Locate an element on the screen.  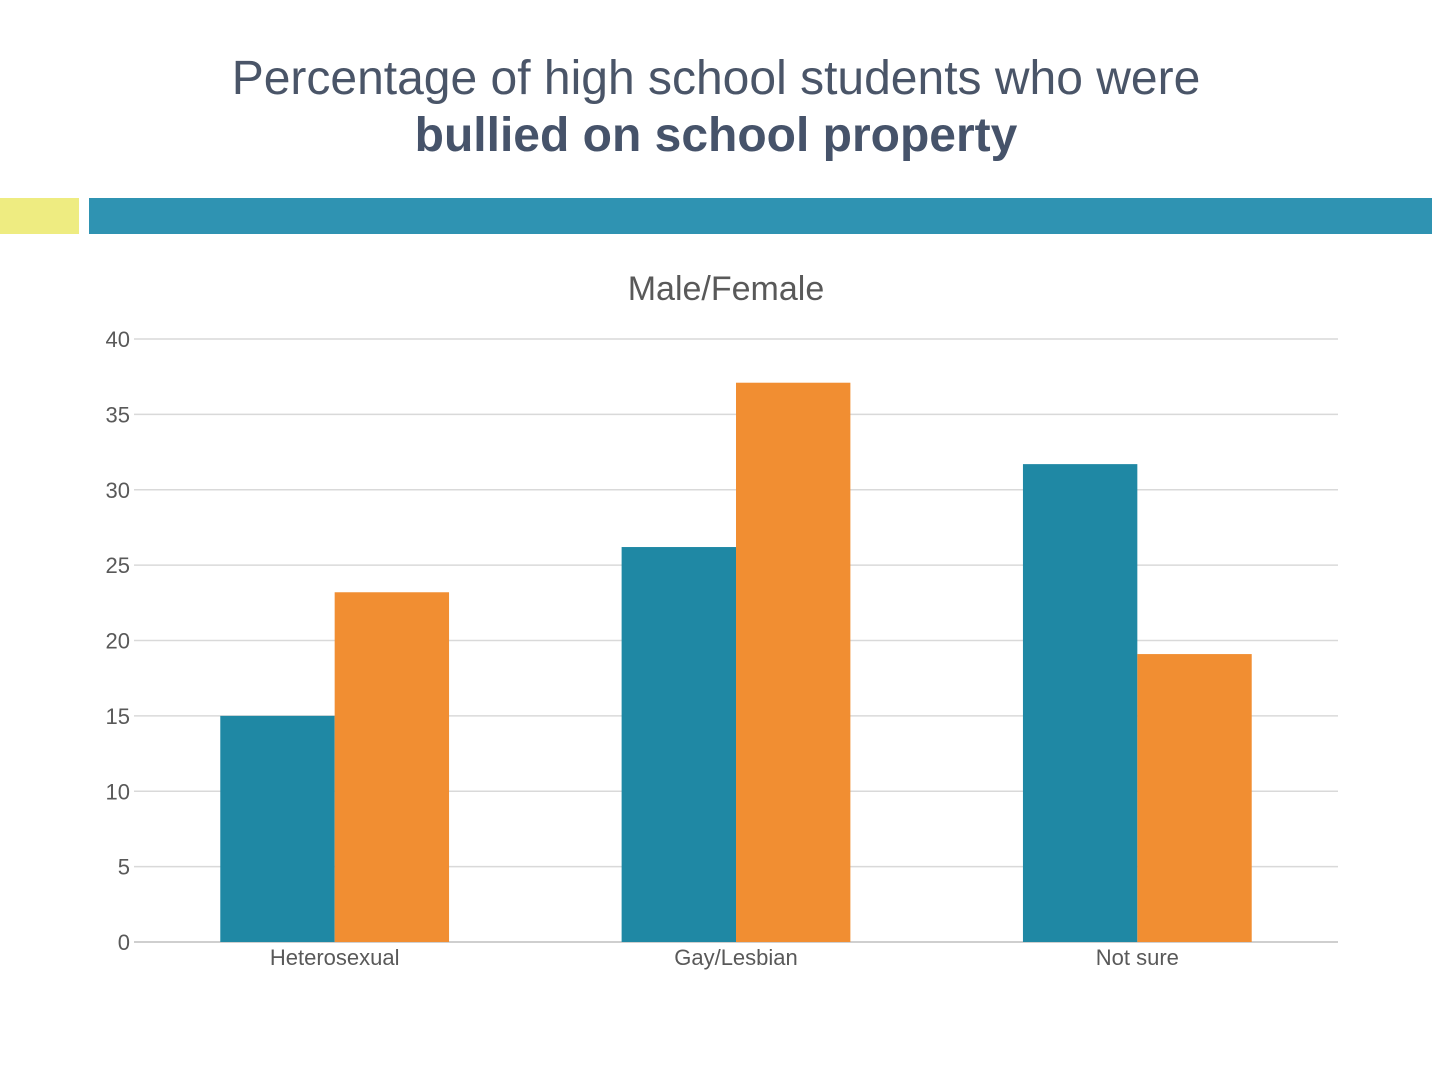
y-tick-label: 15 is located at coordinates (118, 716).